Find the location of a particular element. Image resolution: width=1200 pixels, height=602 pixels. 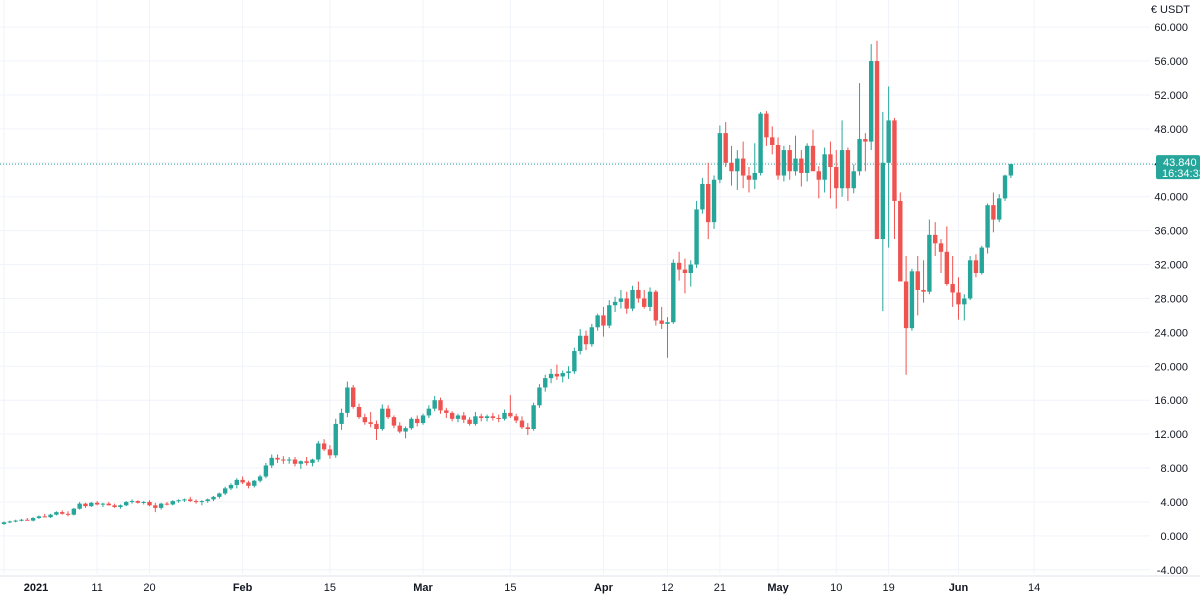

time-axis: 2021 11 20 Feb 15 Mar 15 Apr 12 21 May 10 19 Jun 14 is located at coordinates (600, 584).